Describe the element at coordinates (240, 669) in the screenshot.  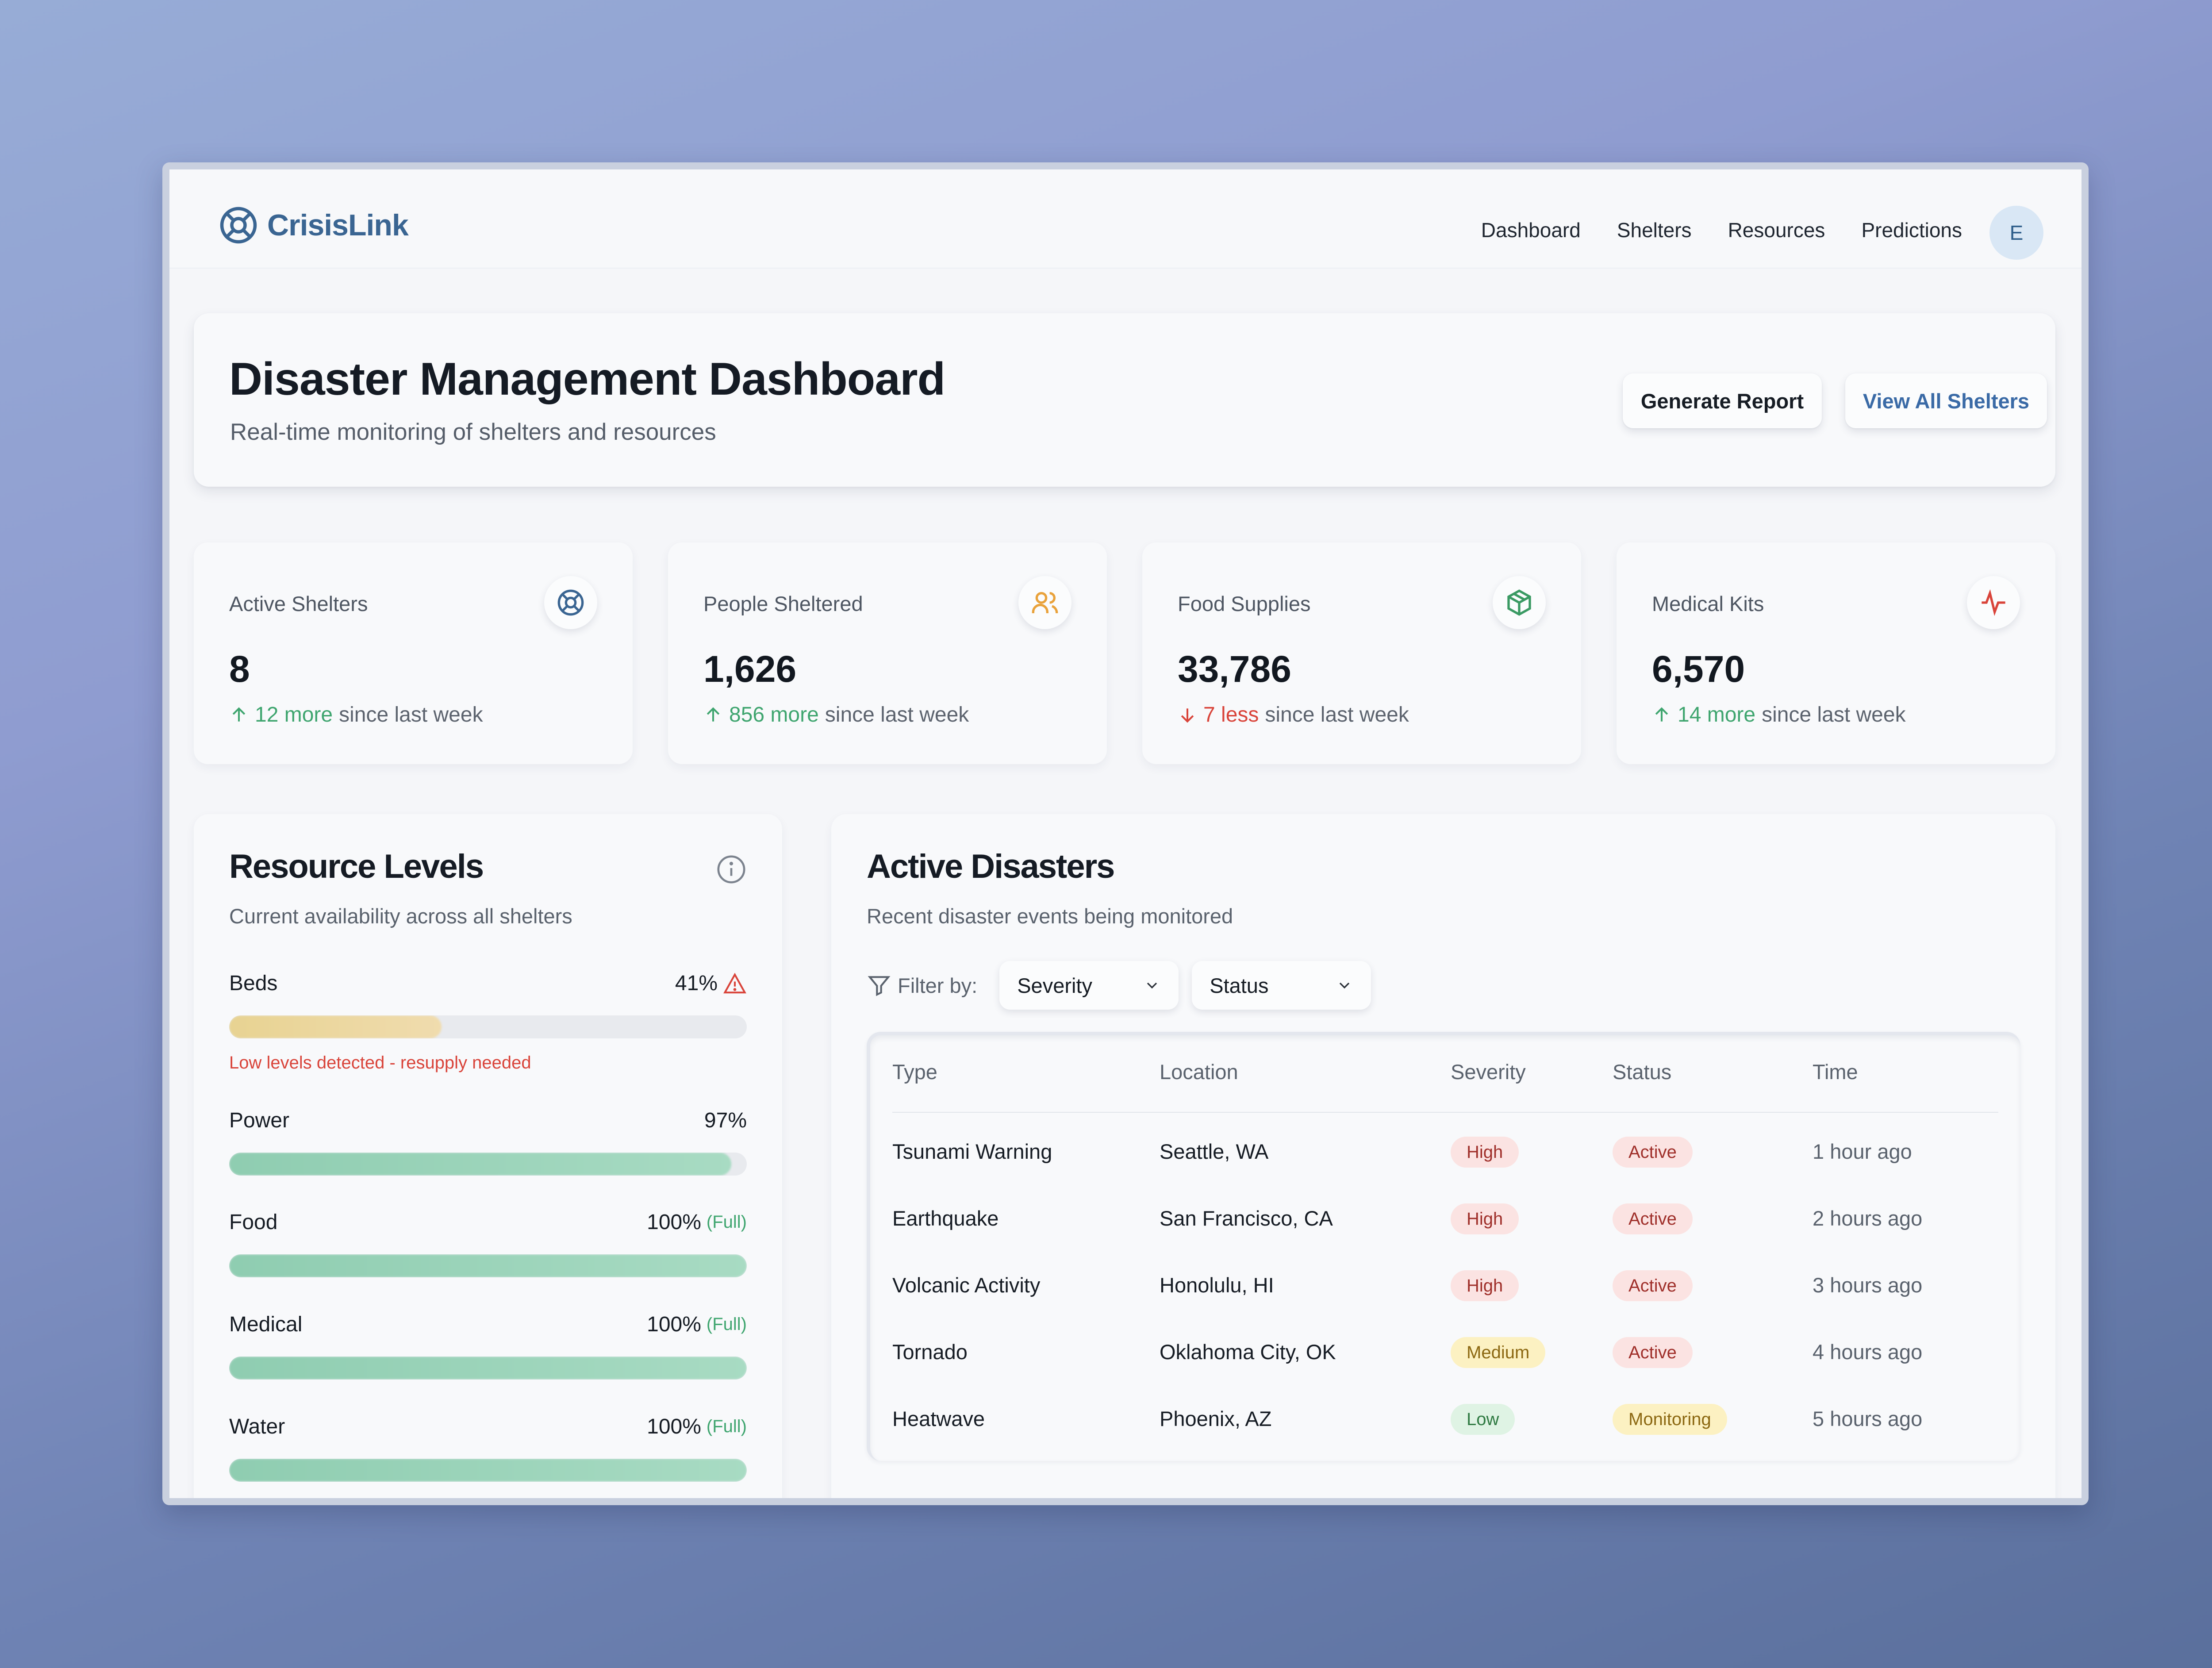
I see `stat-value: 8` at that location.